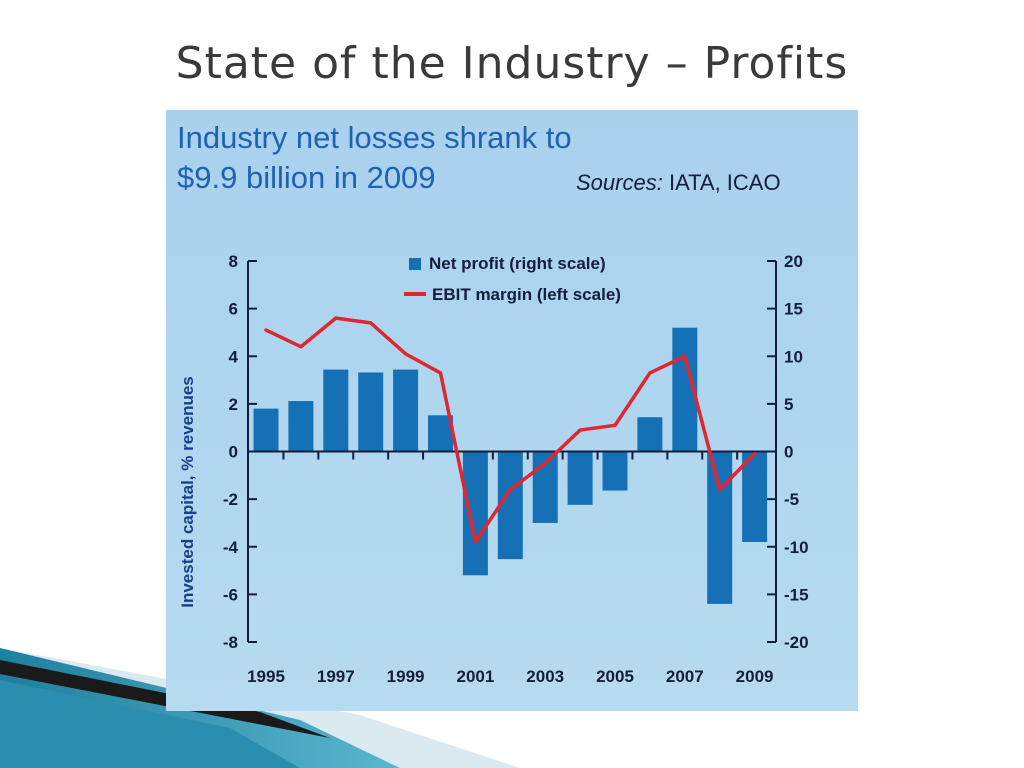  I want to click on decoration-dark-stroke, so click(165, 699).